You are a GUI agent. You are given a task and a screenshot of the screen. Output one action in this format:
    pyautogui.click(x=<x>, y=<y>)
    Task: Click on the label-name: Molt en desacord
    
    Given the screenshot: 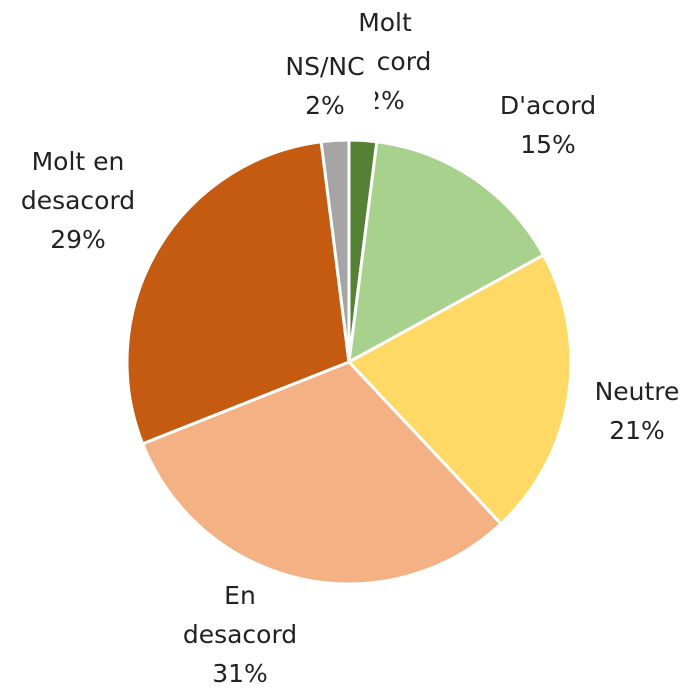 What is the action you would take?
    pyautogui.click(x=78, y=181)
    